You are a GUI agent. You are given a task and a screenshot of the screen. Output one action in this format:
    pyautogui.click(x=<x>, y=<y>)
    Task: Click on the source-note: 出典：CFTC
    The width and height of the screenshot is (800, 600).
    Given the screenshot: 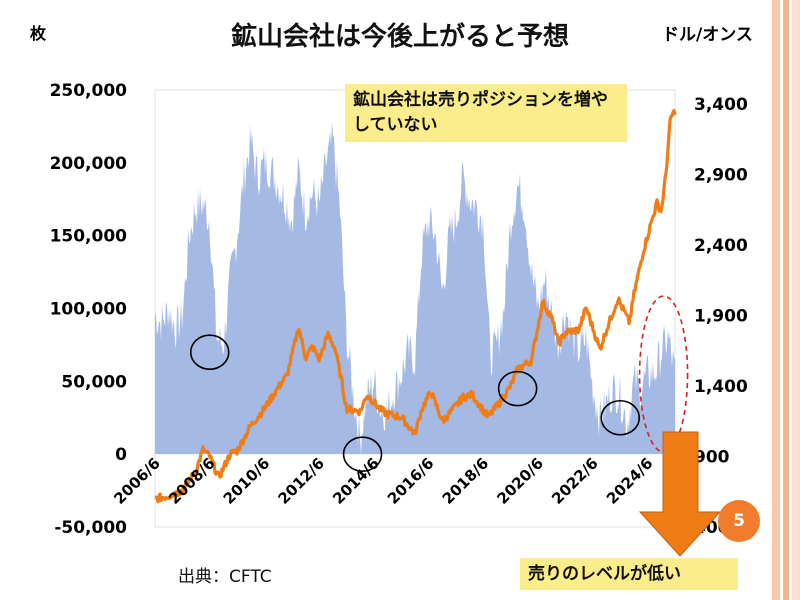 What is the action you would take?
    pyautogui.click(x=225, y=577)
    